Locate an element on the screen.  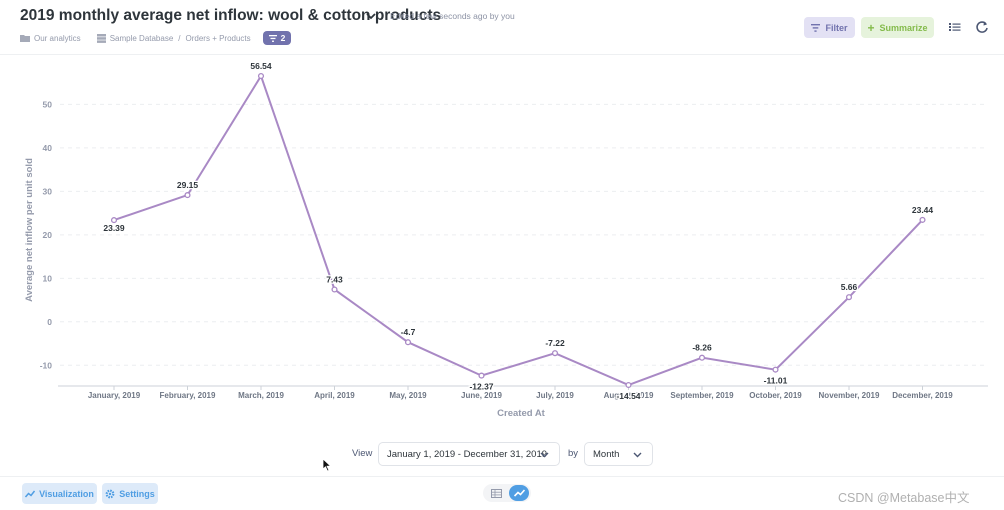
x-tick-label: February, 2019 is located at coordinates (188, 395).